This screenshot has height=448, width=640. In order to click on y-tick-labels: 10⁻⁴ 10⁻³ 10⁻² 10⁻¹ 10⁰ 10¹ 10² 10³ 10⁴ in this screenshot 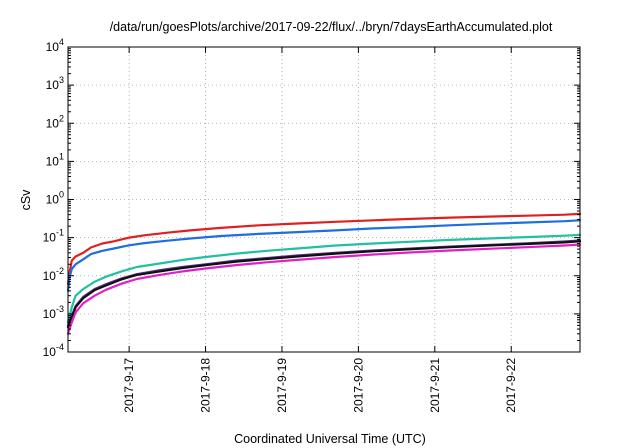, I will do `click(53, 198)`.